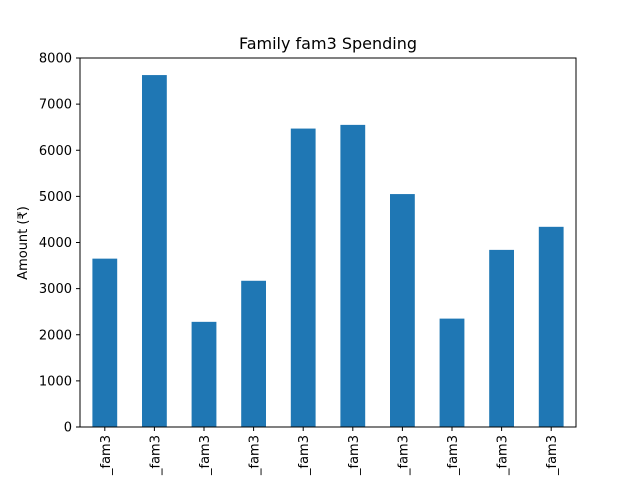 This screenshot has width=640, height=480. What do you see at coordinates (328, 43) in the screenshot?
I see `chart-title: Family fam3 Spending` at bounding box center [328, 43].